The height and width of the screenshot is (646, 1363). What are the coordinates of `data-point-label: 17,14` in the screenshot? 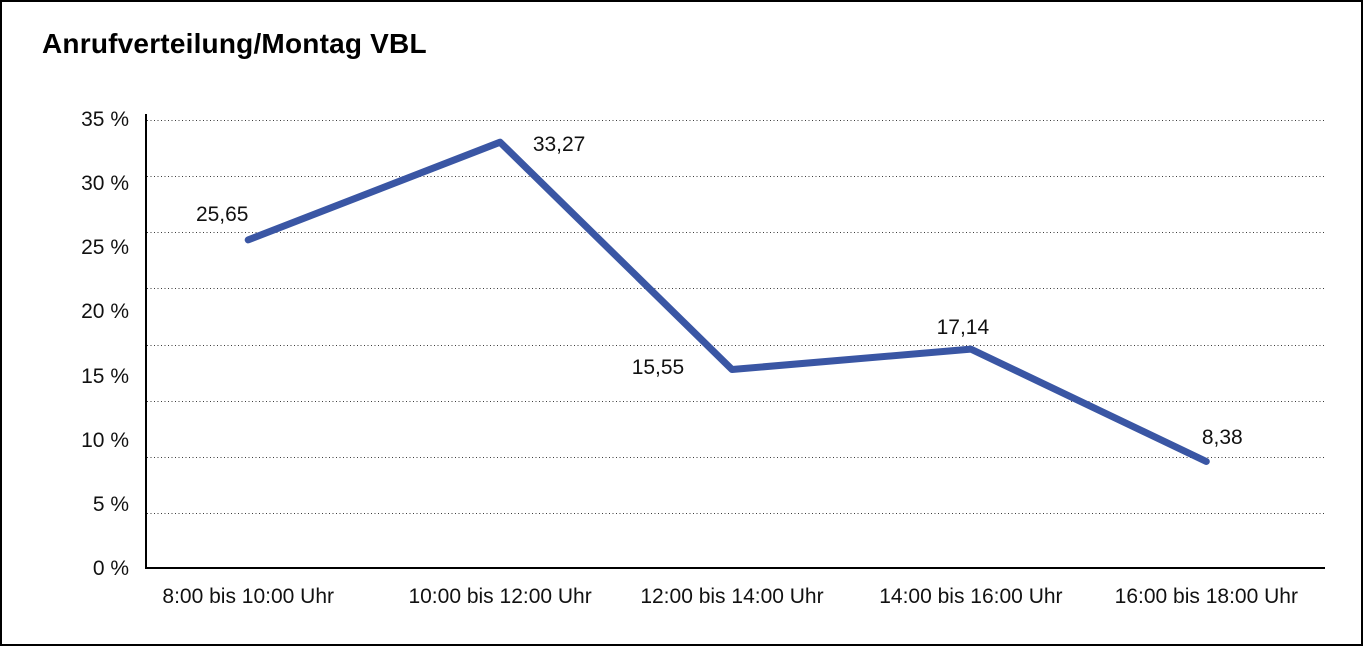 It's located at (963, 328).